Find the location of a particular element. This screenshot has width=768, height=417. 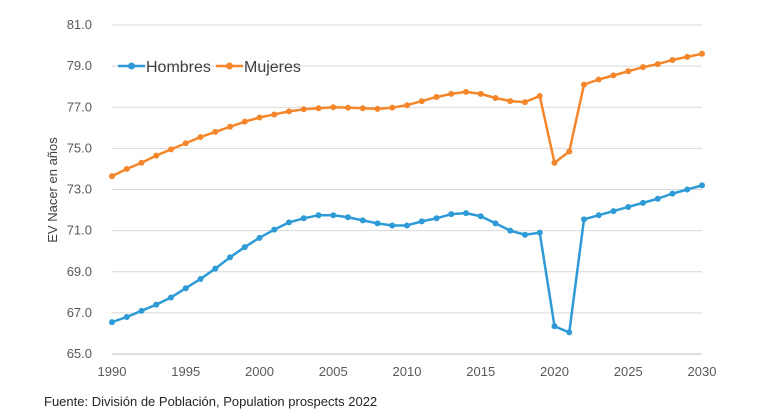

legend-label-hombres: Hombres is located at coordinates (178, 67).